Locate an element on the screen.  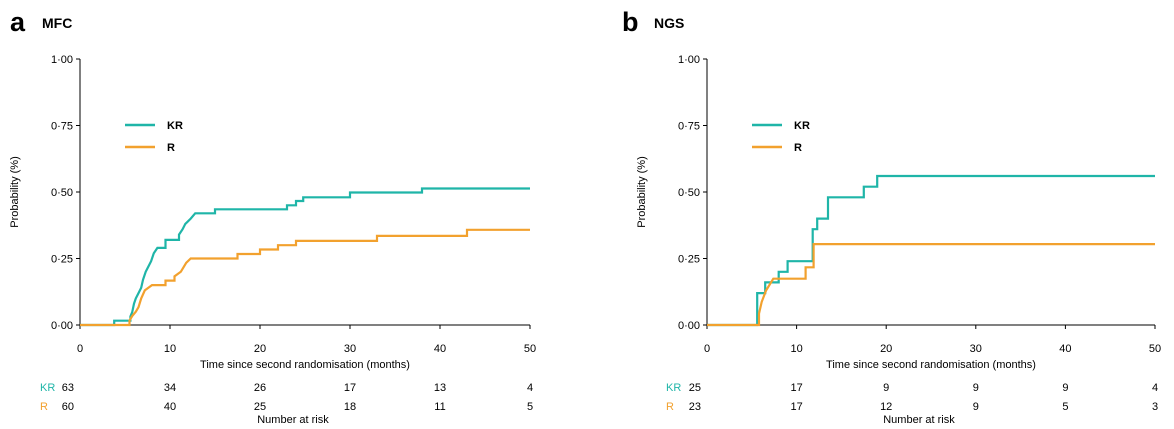
risk-value: 26 is located at coordinates (260, 388).